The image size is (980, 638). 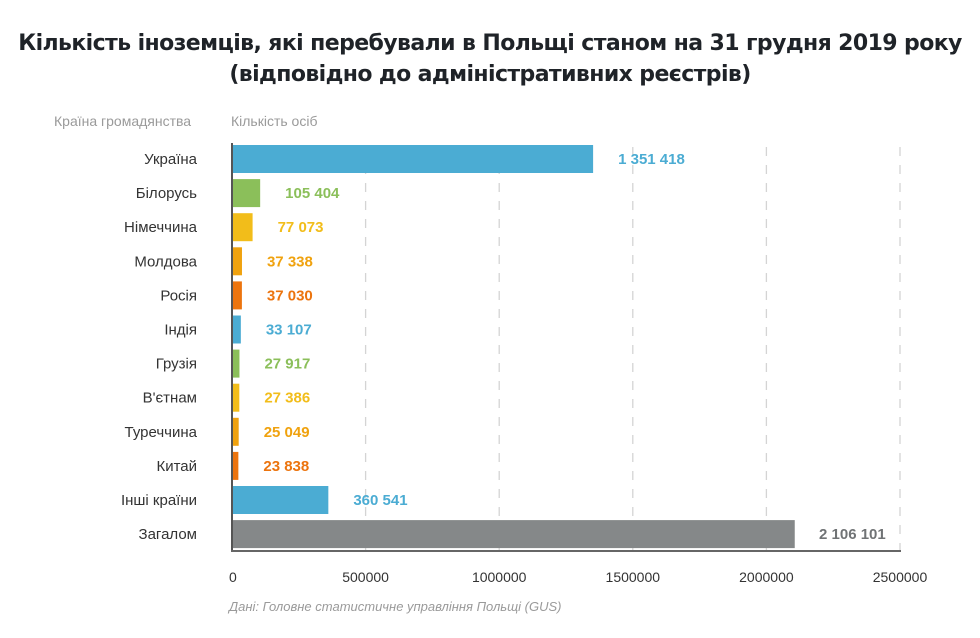 I want to click on value-label: 23 838, so click(x=286, y=466).